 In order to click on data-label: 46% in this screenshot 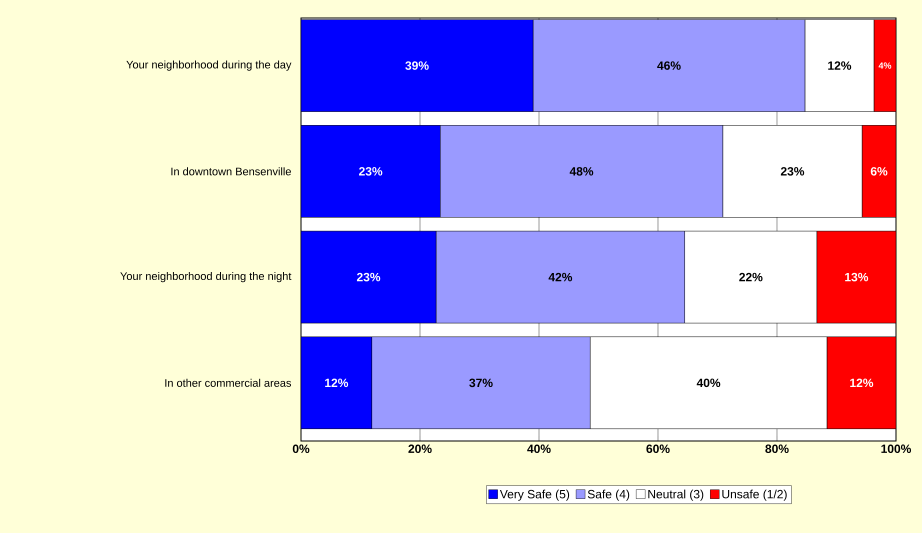, I will do `click(669, 65)`.